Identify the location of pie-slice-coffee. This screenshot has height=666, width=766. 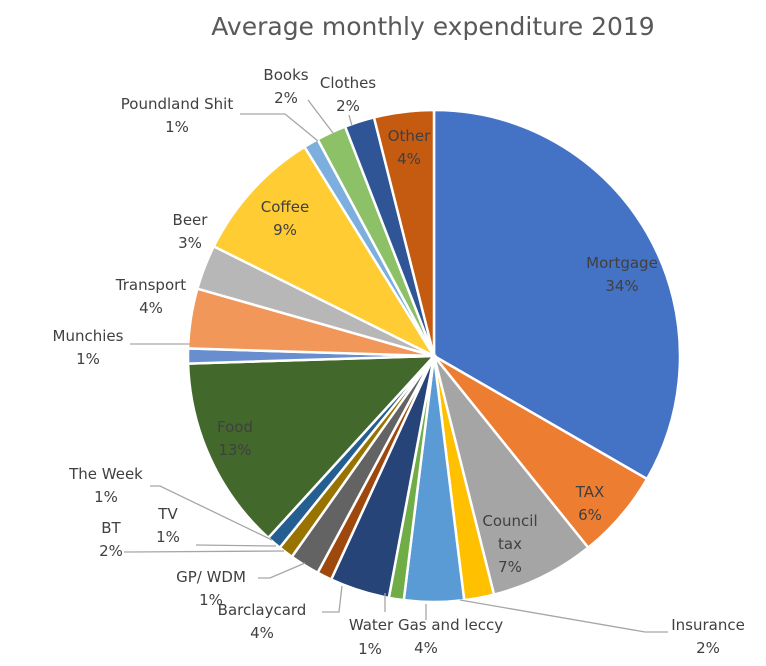
(325, 252).